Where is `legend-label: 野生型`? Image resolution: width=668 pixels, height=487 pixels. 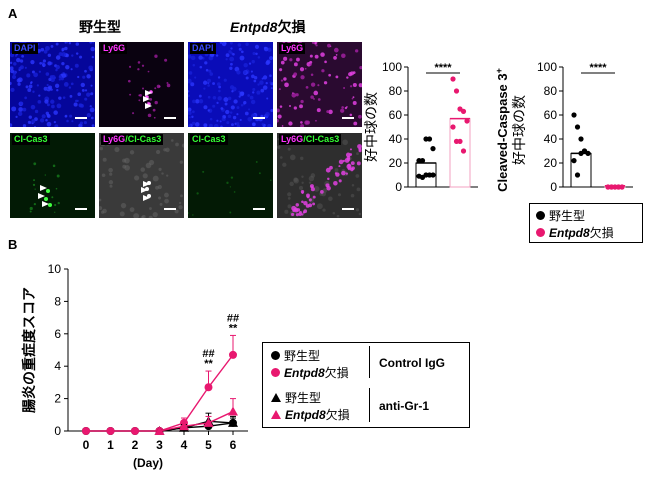
legend-label: 野生型 is located at coordinates (303, 398).